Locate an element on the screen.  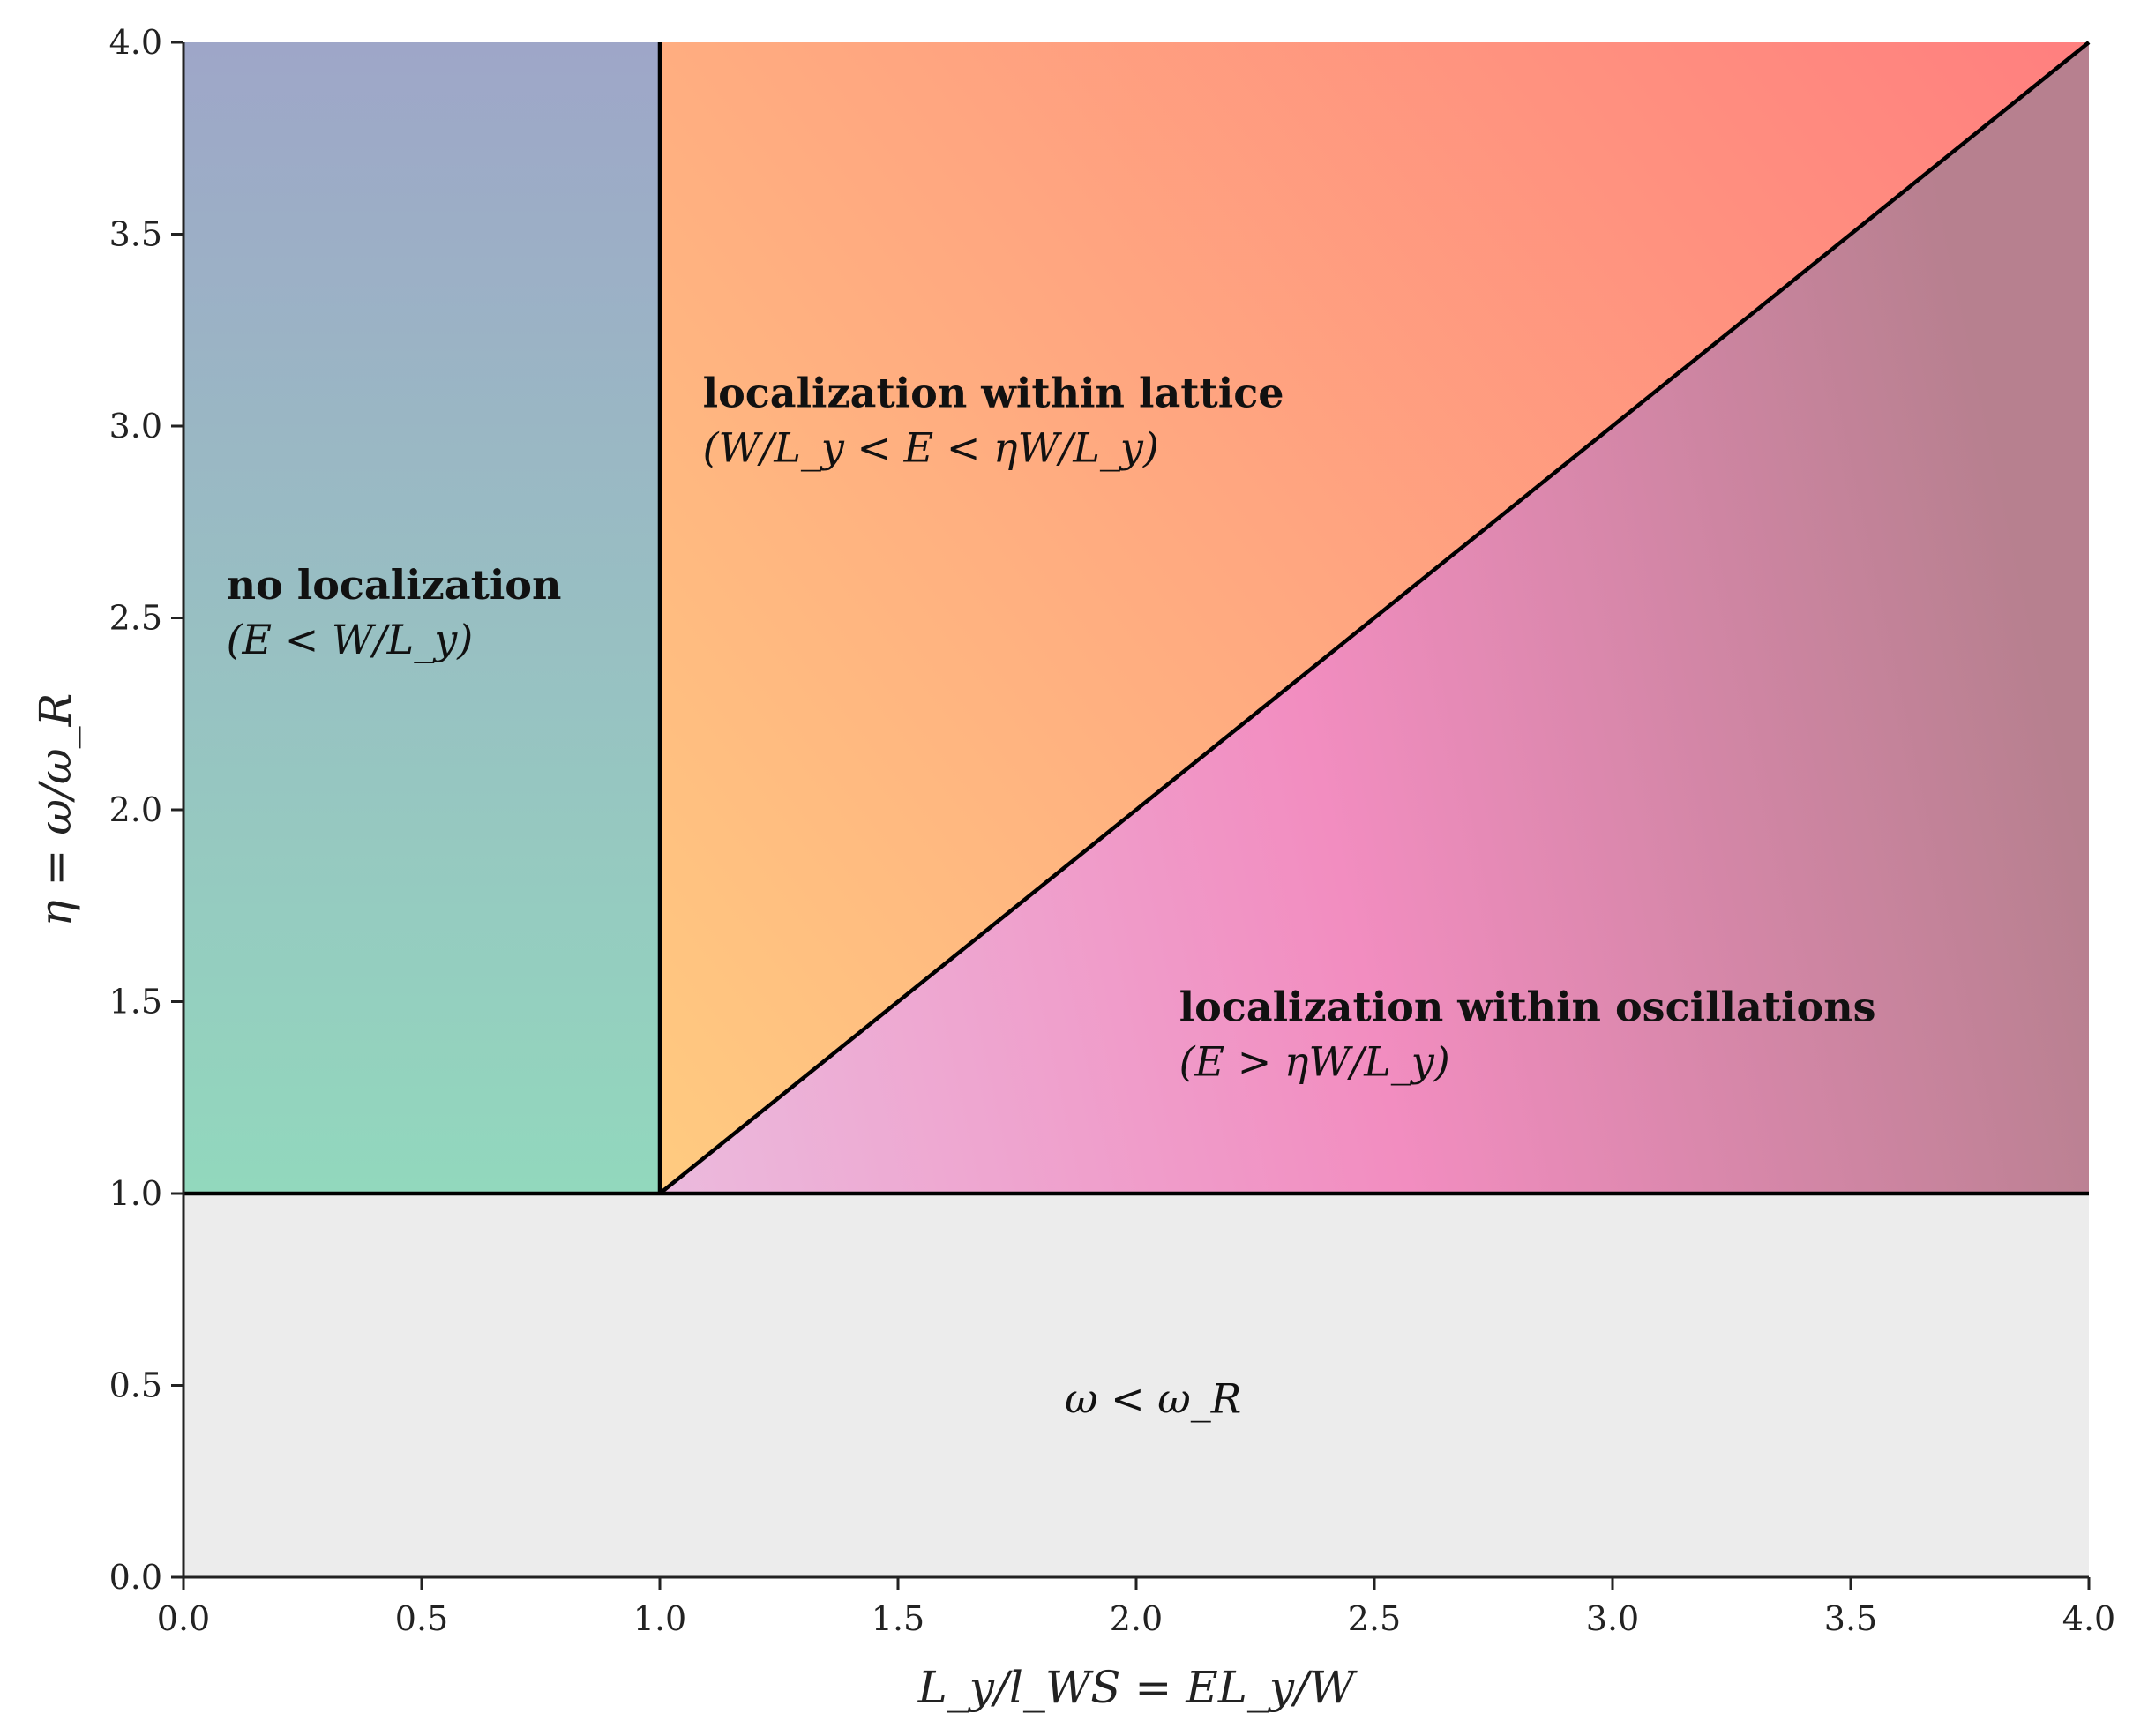
annotation-no-loc-title: no localization is located at coordinates (395, 585).